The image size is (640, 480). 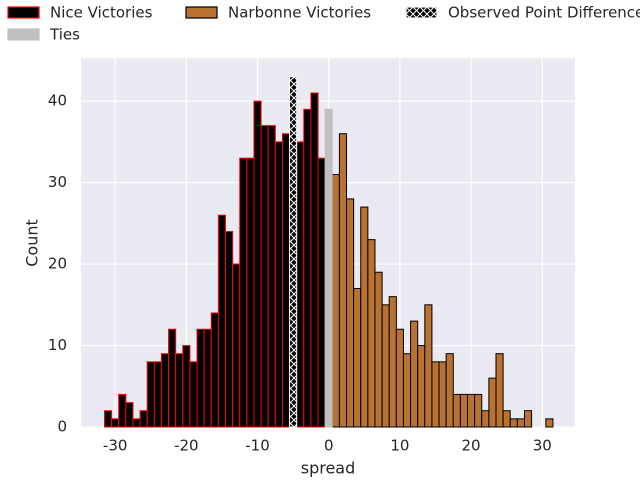 What do you see at coordinates (62, 427) in the screenshot?
I see `y-tick-label: 0` at bounding box center [62, 427].